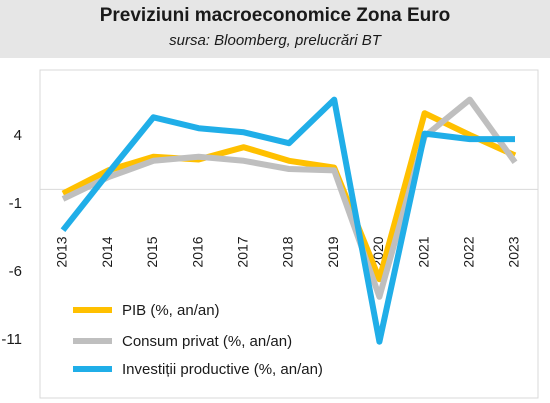 This screenshot has width=550, height=403. I want to click on x-tick-label: 2015, so click(152, 251).